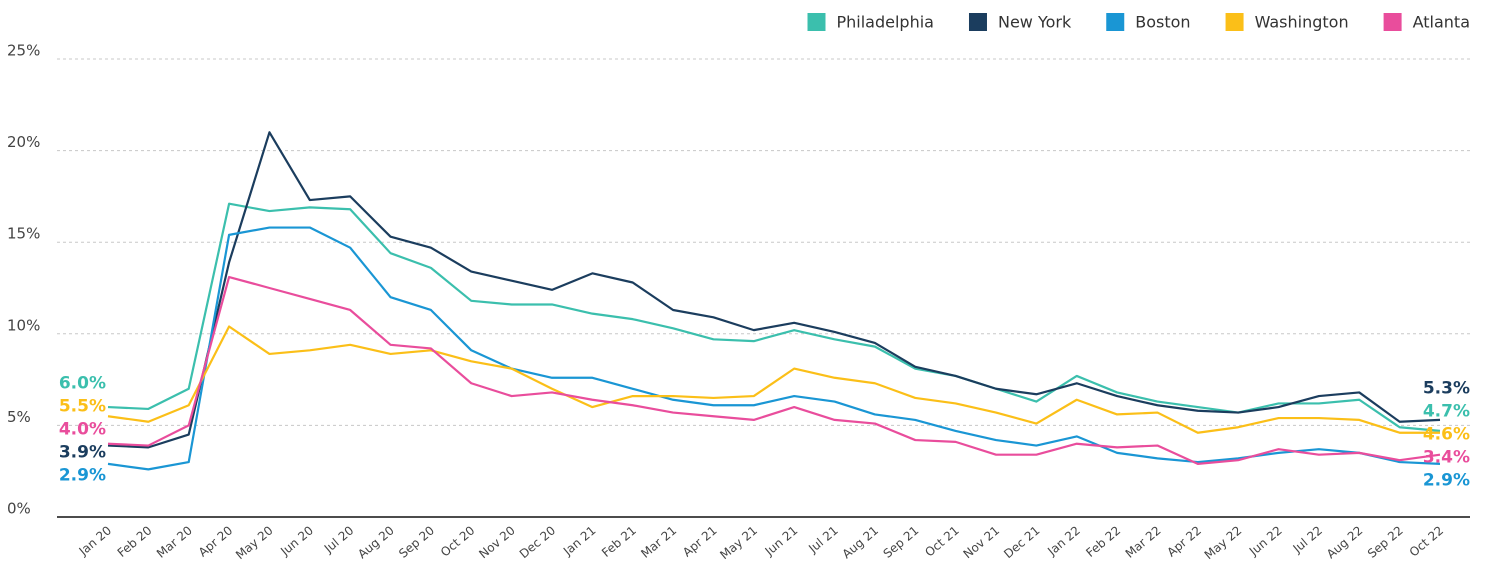  I want to click on data-label: 3.4%, so click(1446, 457).